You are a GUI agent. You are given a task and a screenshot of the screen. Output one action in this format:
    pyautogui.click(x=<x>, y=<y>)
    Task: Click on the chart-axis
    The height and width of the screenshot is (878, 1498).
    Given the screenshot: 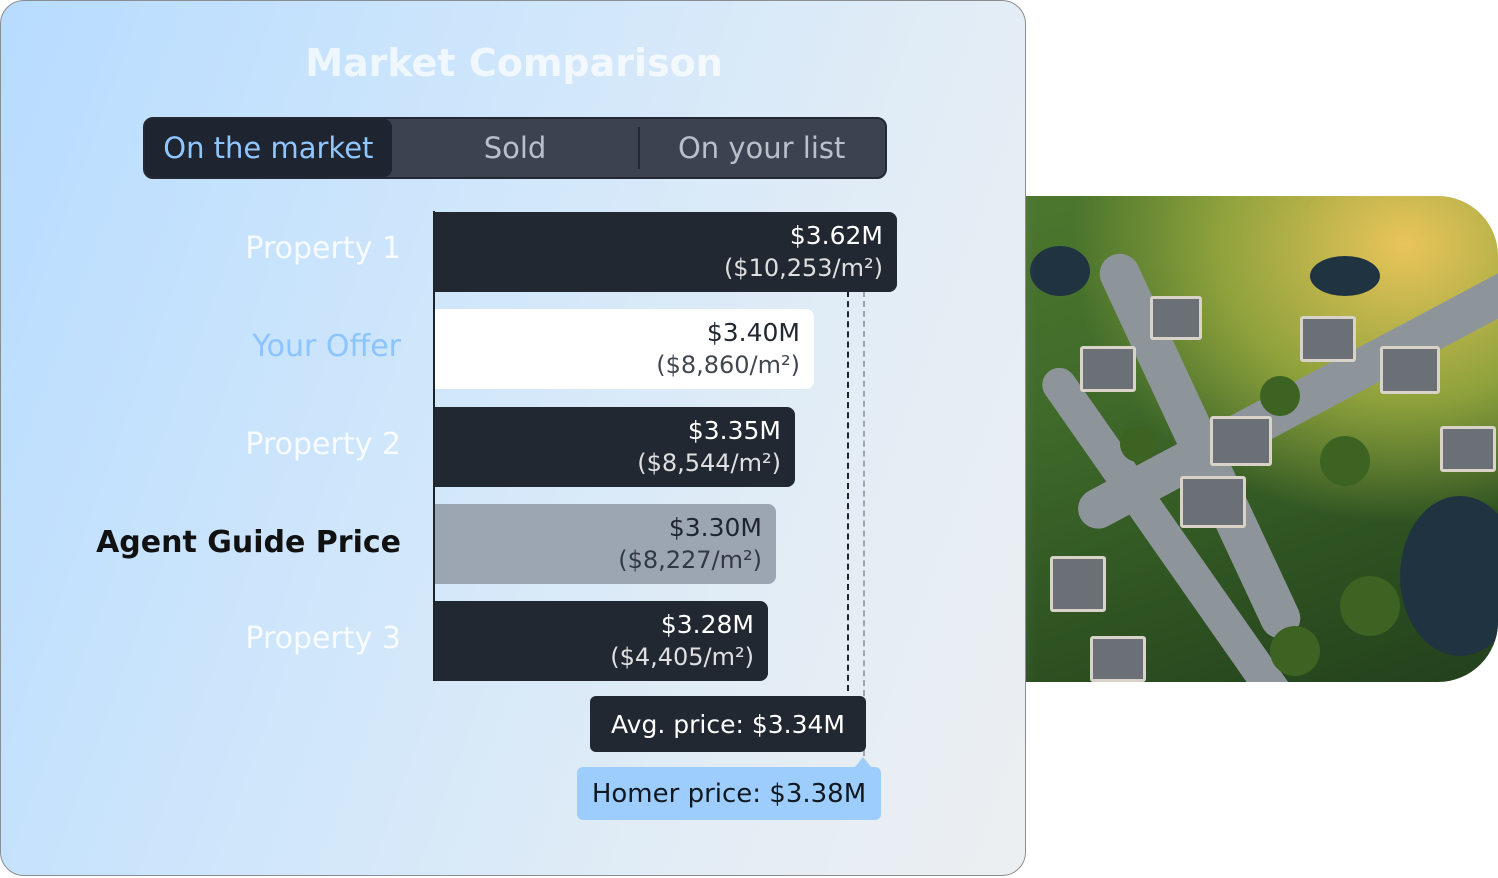 What is the action you would take?
    pyautogui.click(x=434, y=446)
    